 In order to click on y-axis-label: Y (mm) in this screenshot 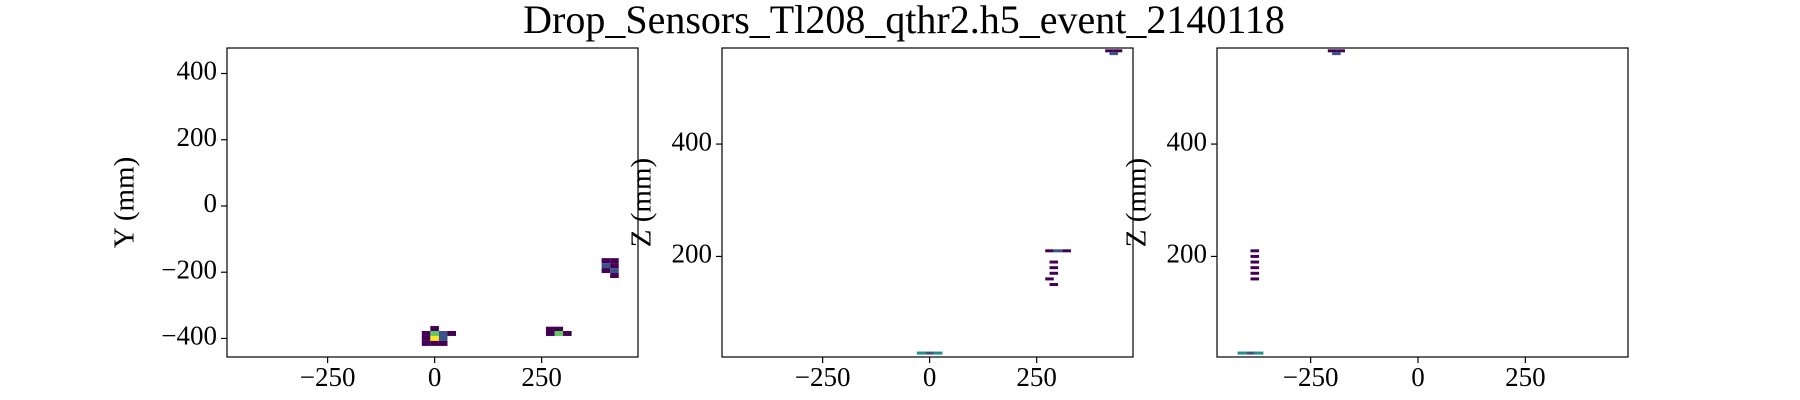, I will do `click(125, 203)`.